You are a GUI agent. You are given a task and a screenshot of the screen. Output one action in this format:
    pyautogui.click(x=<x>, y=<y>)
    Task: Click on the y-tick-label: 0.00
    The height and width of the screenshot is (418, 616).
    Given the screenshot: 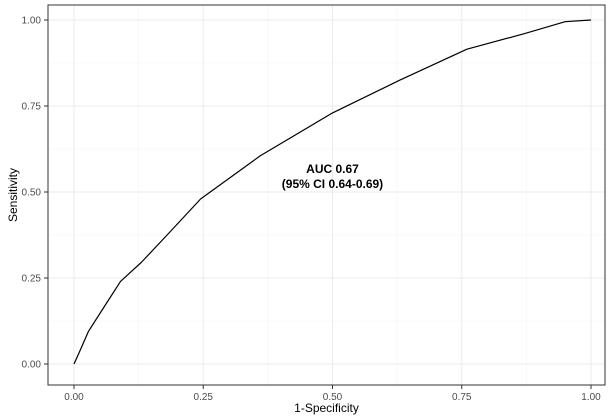 What is the action you would take?
    pyautogui.click(x=32, y=365)
    